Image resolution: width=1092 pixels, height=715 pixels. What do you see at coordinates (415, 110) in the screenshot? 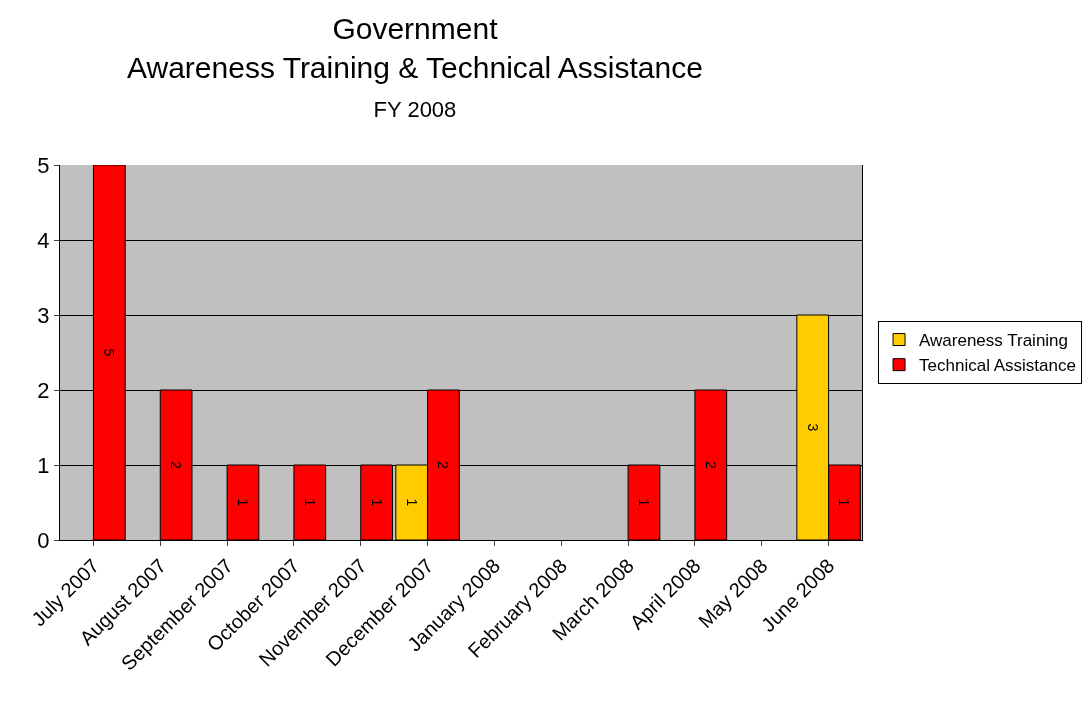
I see `chart-subtitle: FY 2008` at bounding box center [415, 110].